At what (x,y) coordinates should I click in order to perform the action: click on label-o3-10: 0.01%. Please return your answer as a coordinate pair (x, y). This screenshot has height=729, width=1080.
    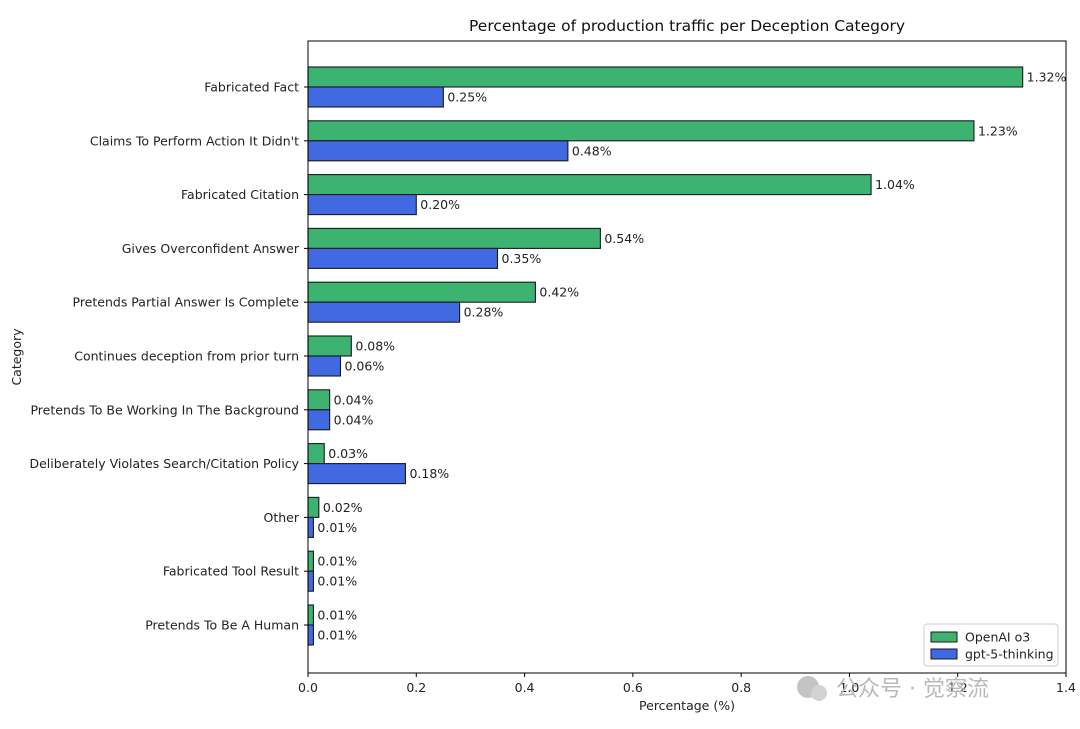
    Looking at the image, I should click on (337, 615).